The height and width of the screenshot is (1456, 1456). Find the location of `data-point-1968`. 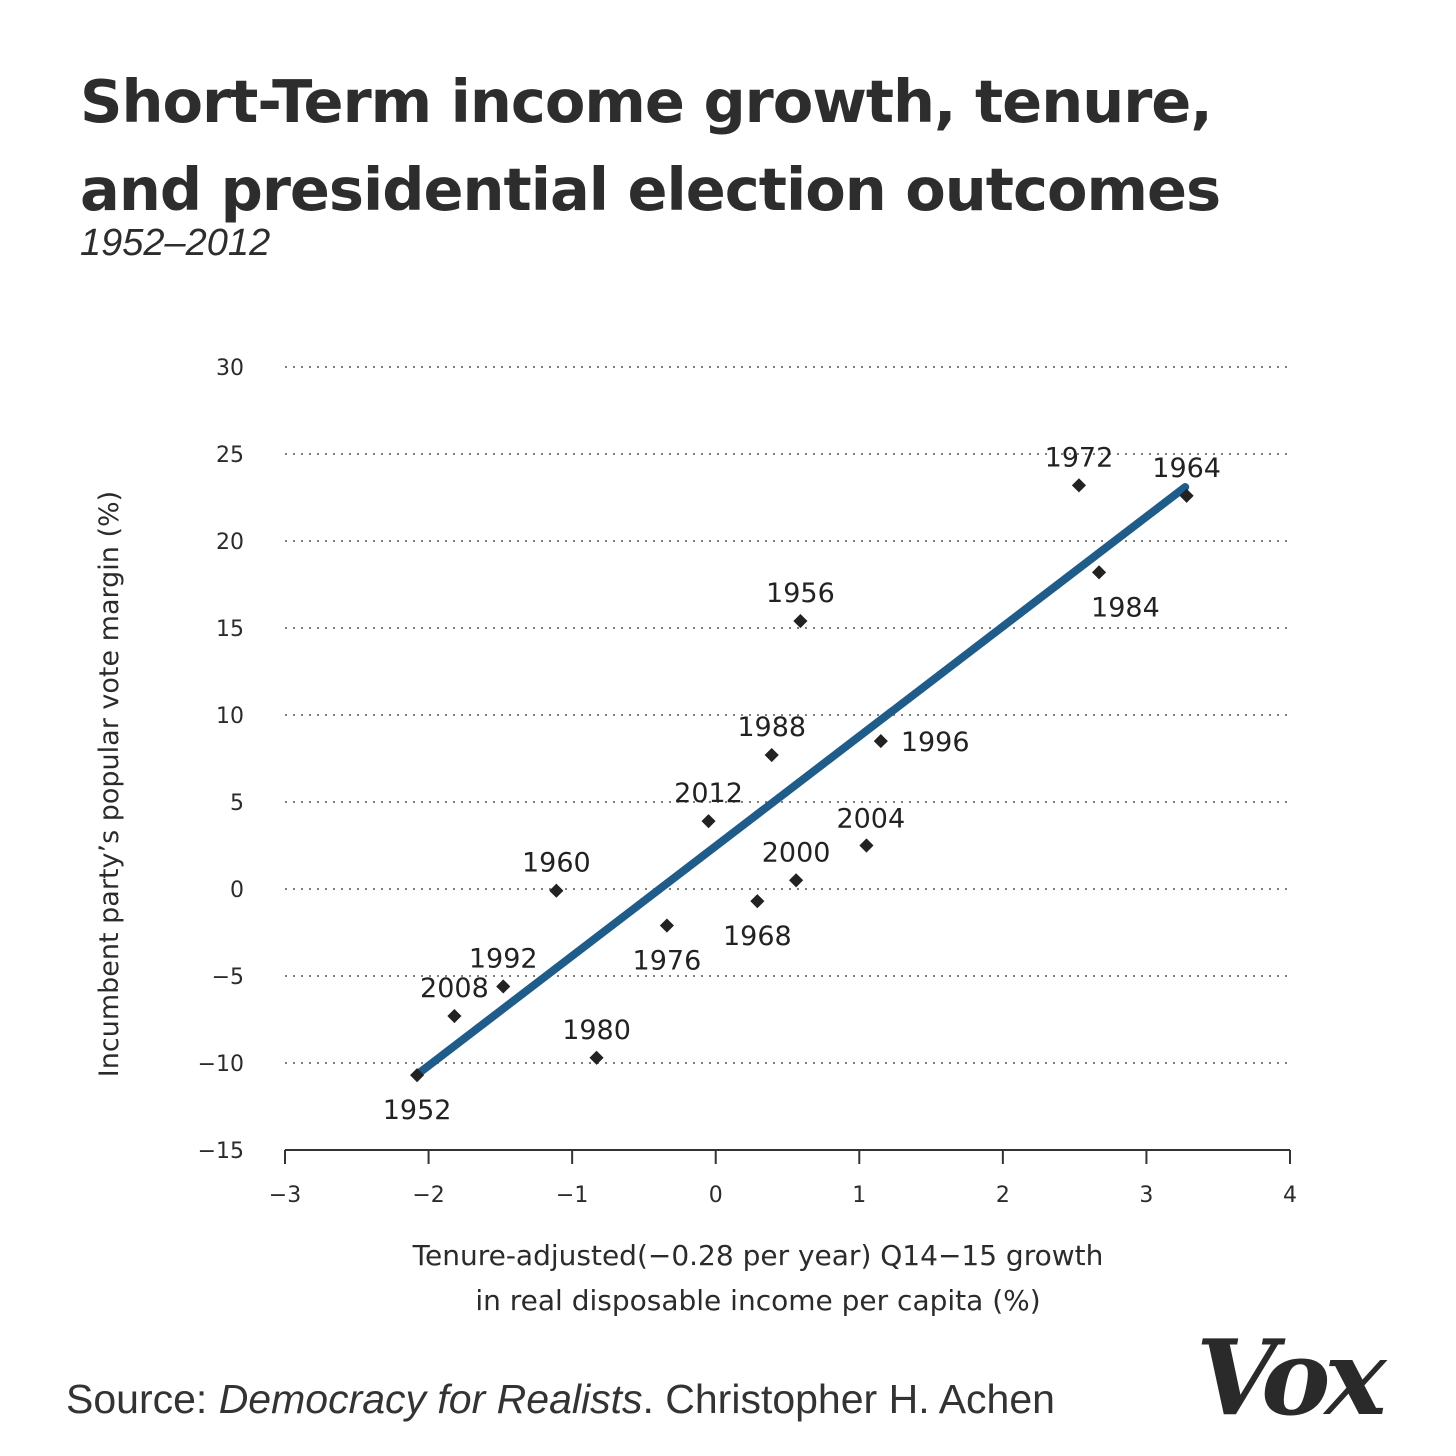

data-point-1968 is located at coordinates (757, 901).